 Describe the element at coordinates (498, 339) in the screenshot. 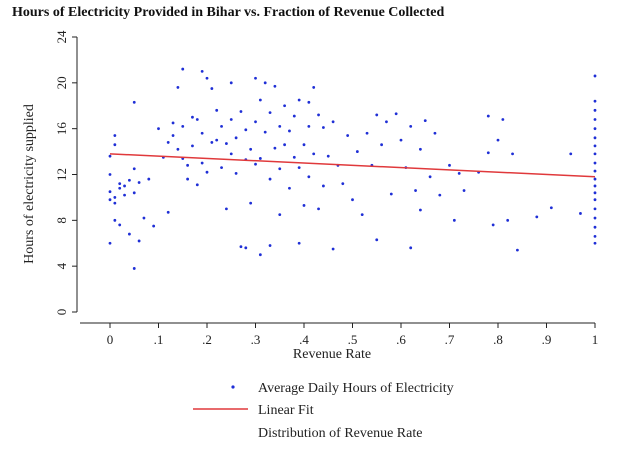

I see `x-tick-label: .8` at that location.